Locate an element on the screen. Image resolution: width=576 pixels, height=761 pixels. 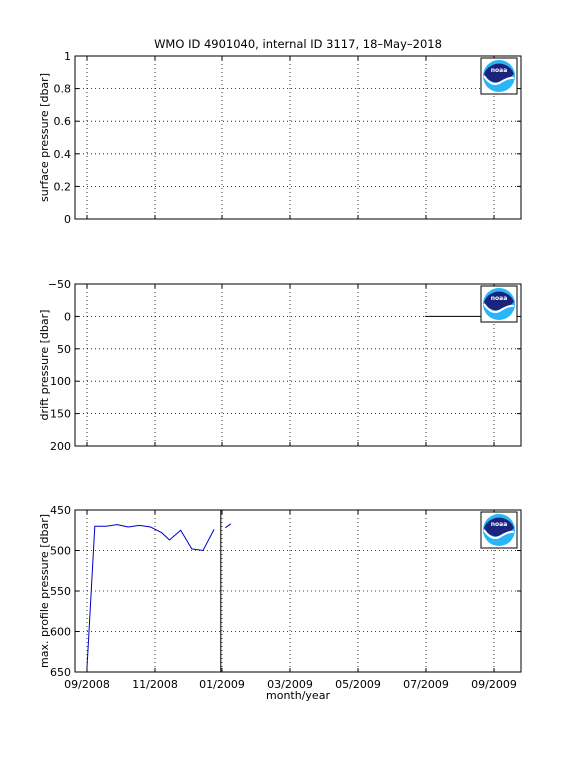
y-tick-label: −50 is located at coordinates (59, 284).